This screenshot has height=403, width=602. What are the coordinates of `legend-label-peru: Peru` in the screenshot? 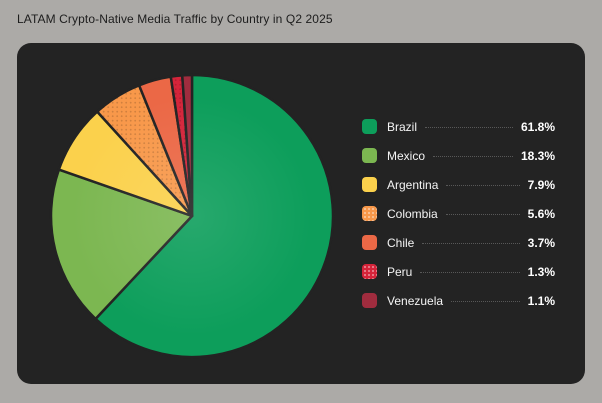 It's located at (400, 271).